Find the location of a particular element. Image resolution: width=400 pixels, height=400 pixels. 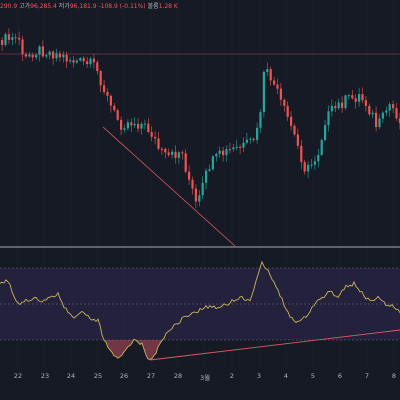

volume-value: 1.28 K is located at coordinates (168, 6).